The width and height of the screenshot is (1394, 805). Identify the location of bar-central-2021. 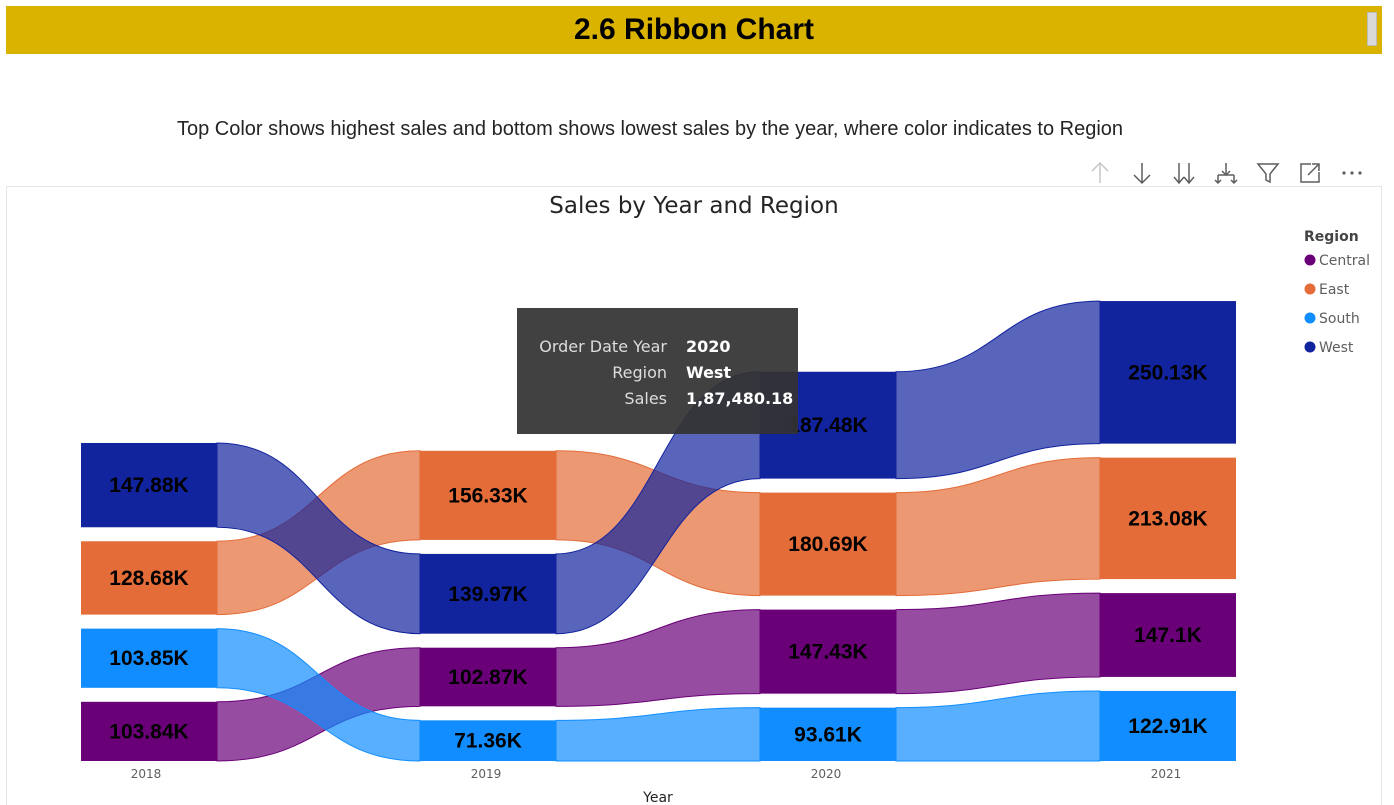
(1168, 635).